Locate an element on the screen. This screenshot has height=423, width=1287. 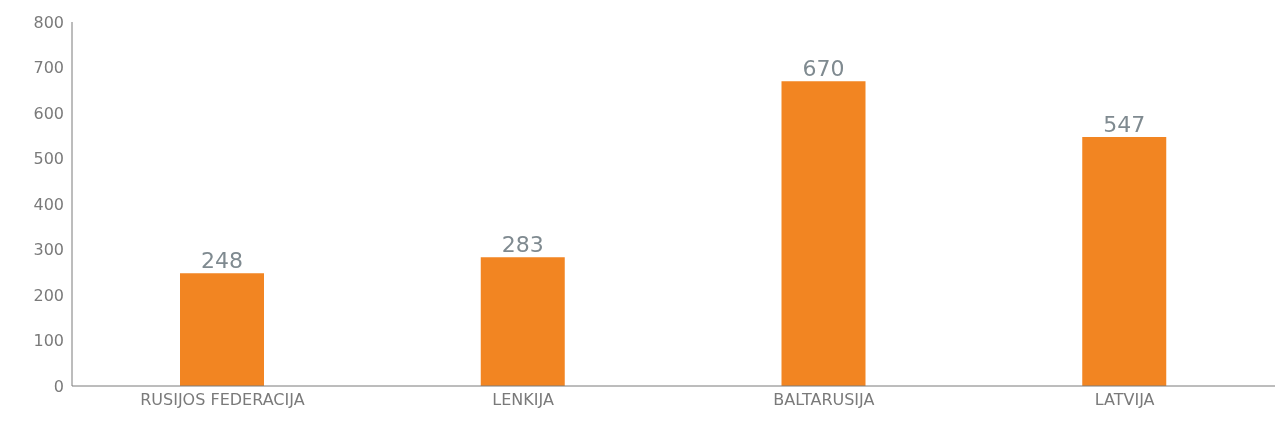
x-tick-label: RUSIJOS FEDERACIJA is located at coordinates (222, 400).